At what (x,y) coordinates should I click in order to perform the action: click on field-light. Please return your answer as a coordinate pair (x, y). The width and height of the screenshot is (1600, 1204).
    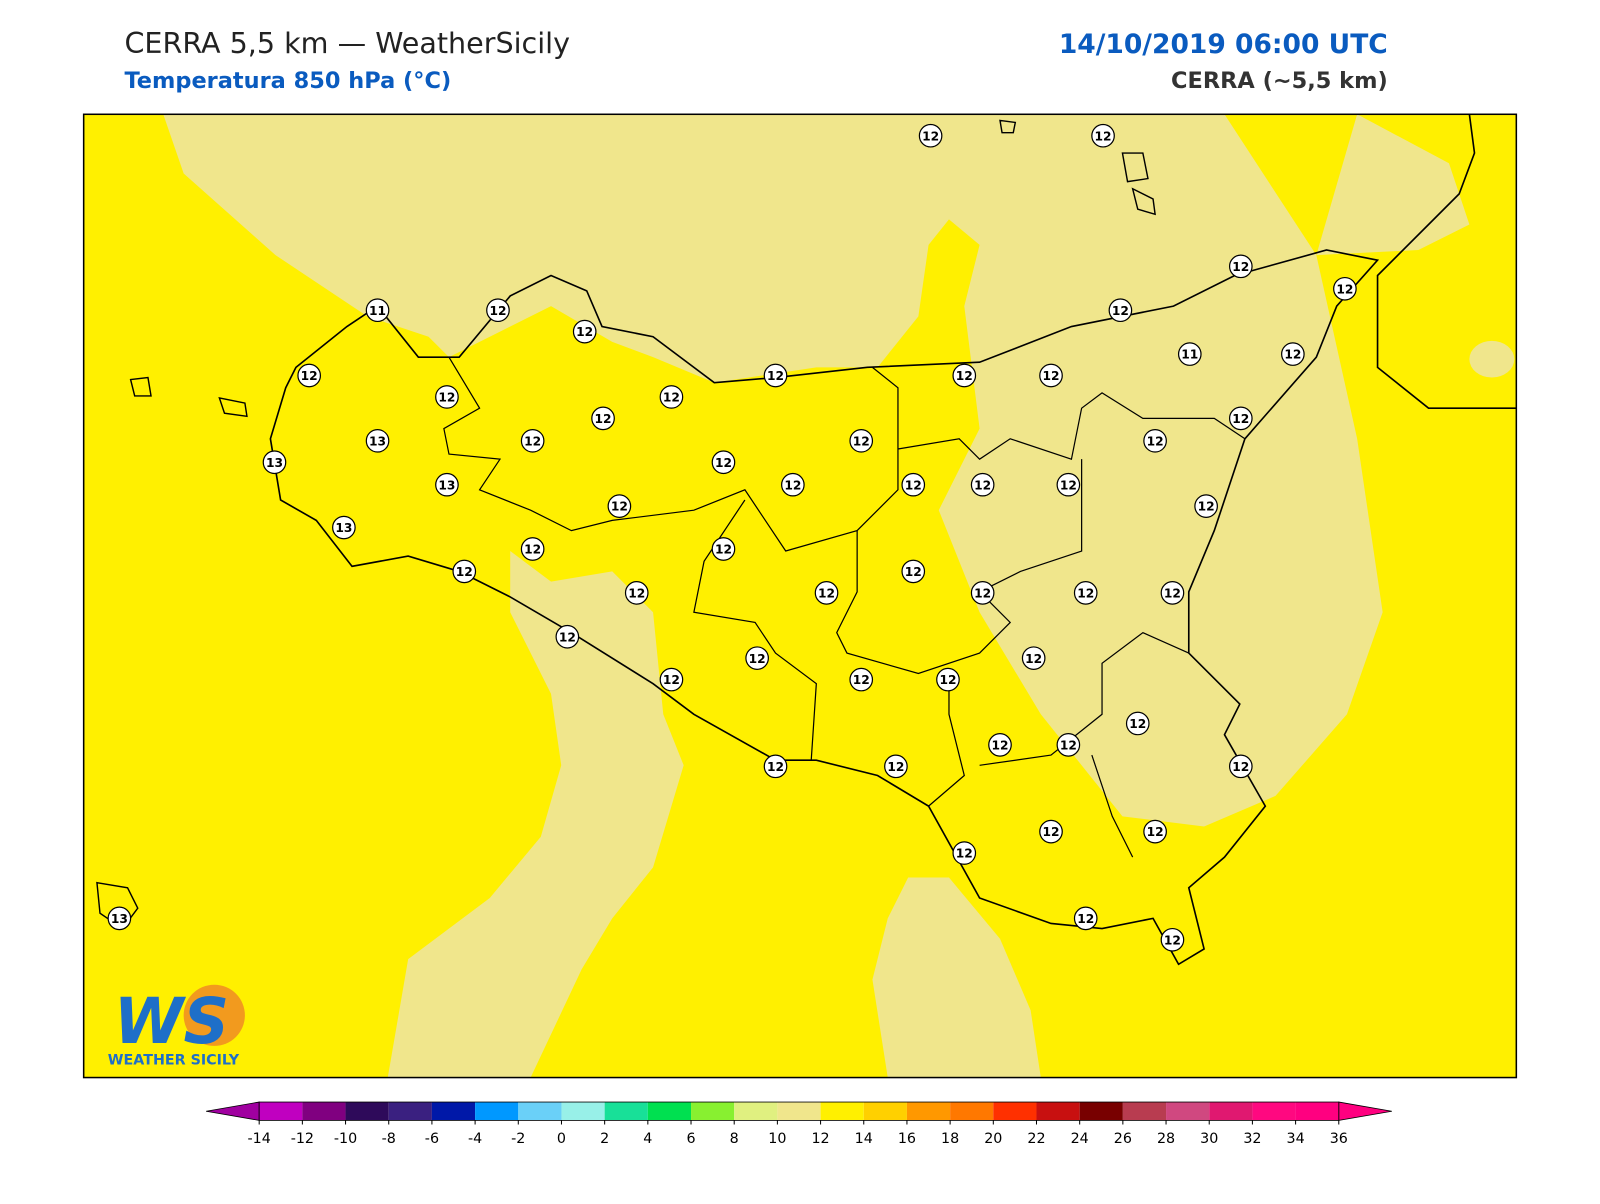
    Looking at the image, I should click on (1492, 359).